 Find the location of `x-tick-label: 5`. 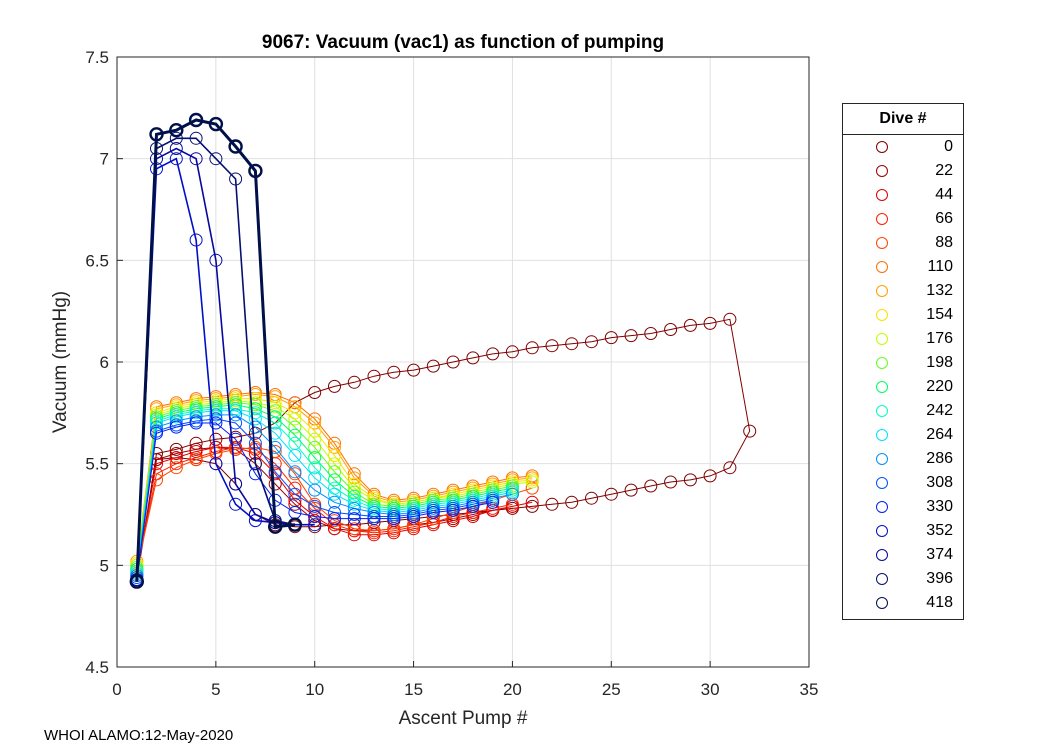

x-tick-label: 5 is located at coordinates (215, 689).